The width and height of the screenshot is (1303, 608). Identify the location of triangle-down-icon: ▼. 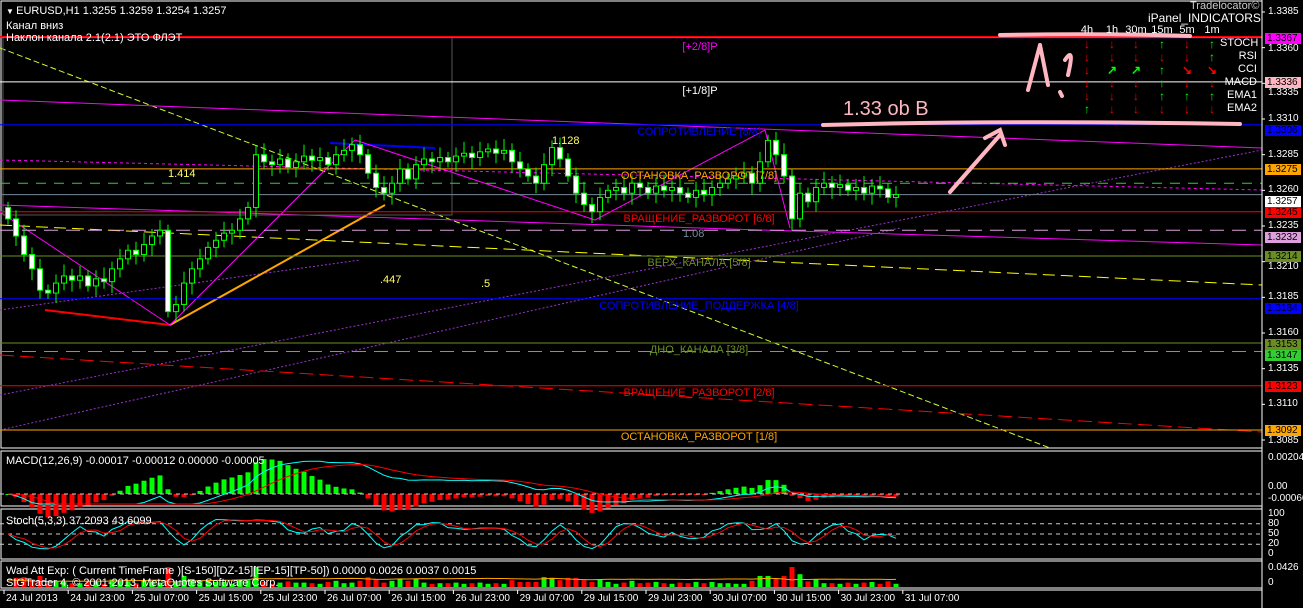
(11, 11).